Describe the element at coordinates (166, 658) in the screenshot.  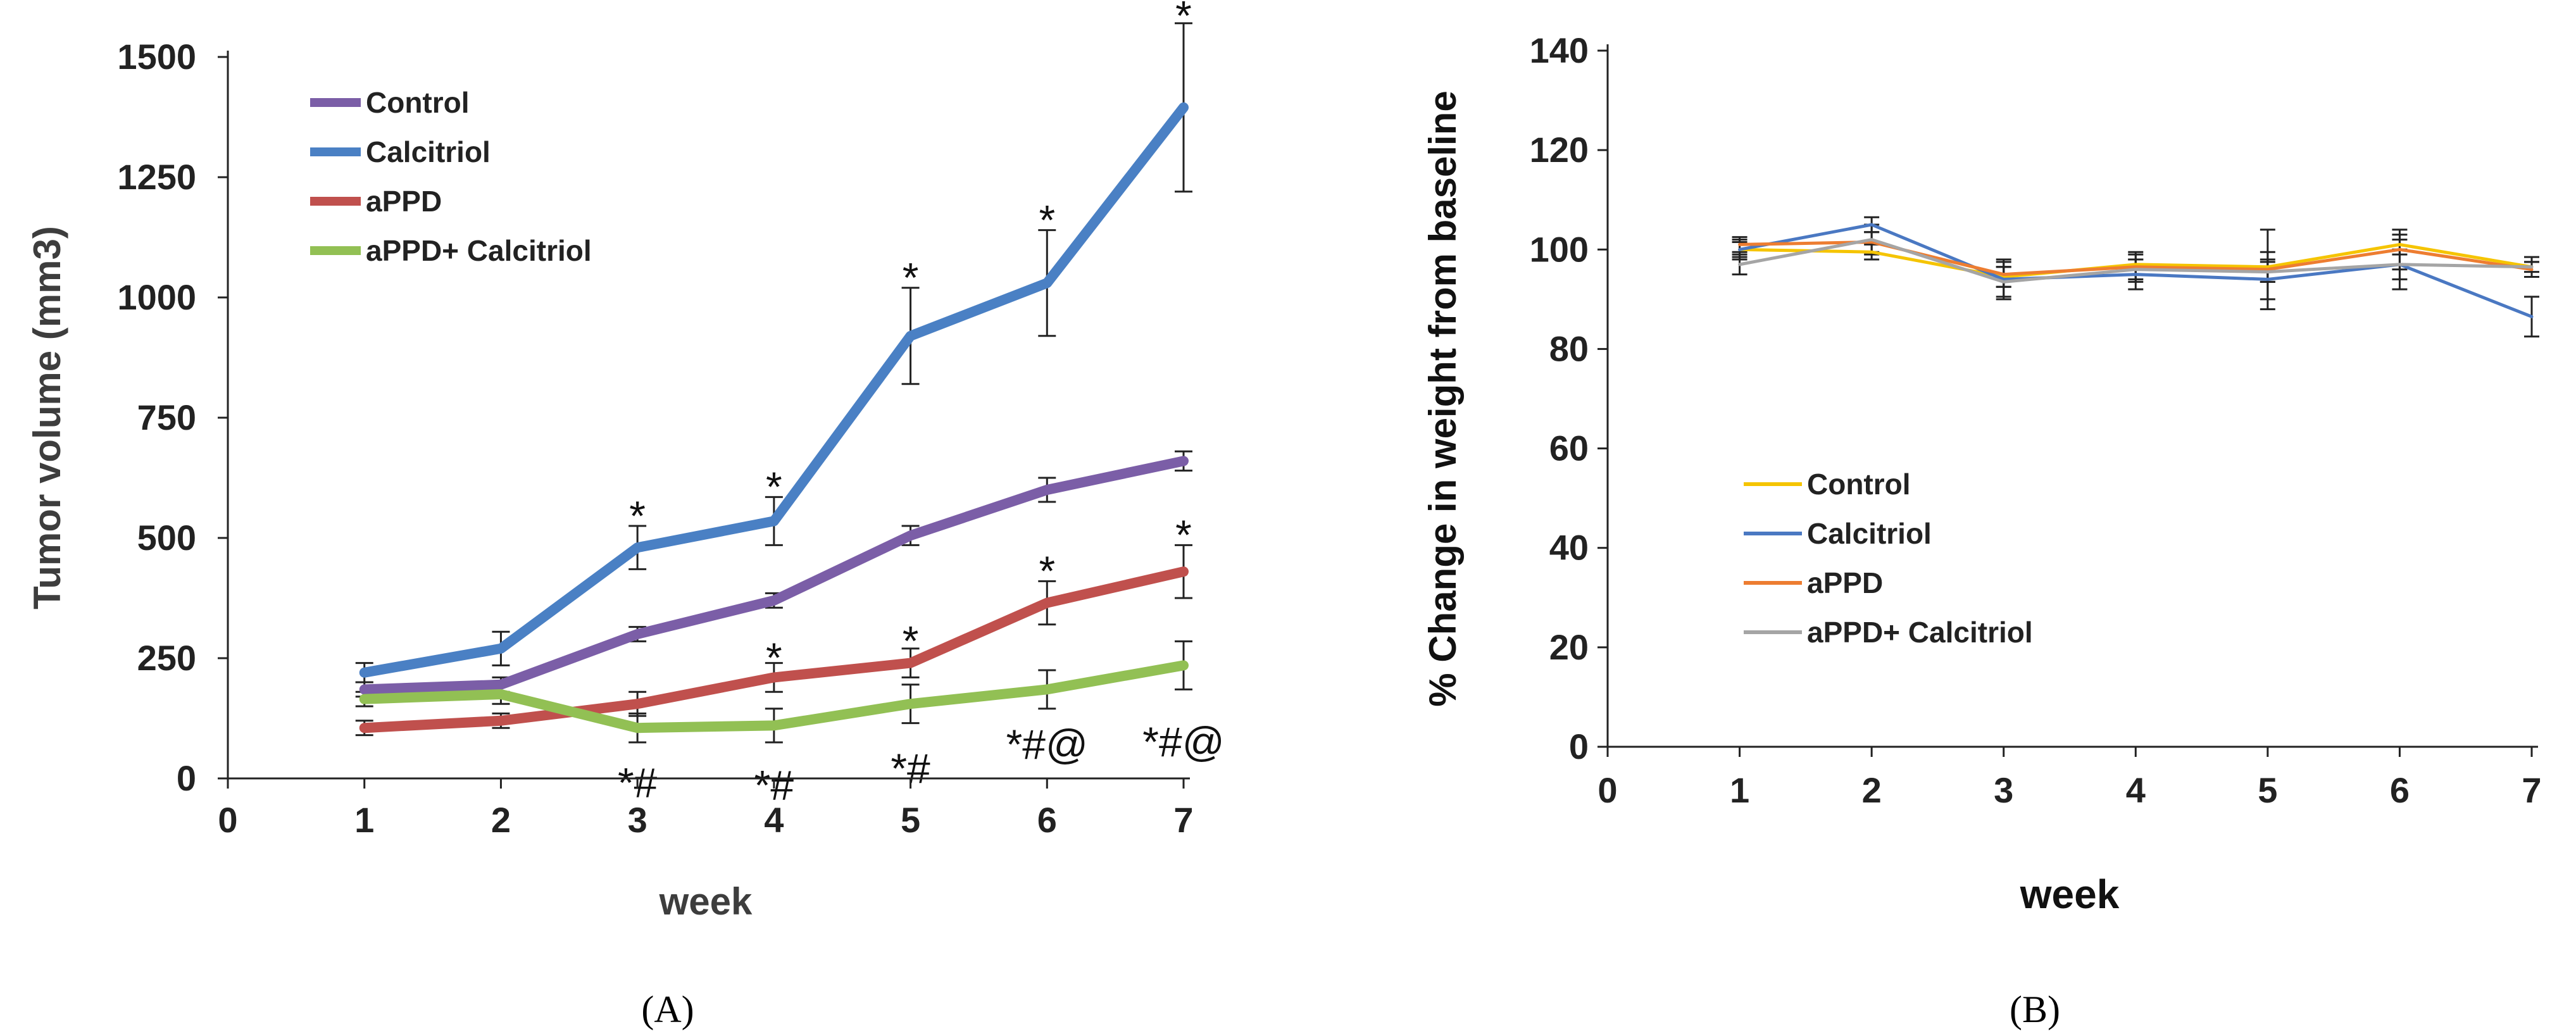
I see `y-tick-label: 250` at that location.